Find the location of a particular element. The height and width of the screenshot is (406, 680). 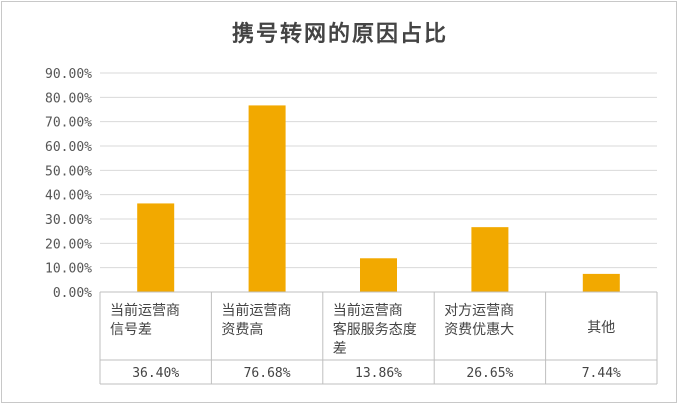

y-tick-label: 40.00% is located at coordinates (68, 196).